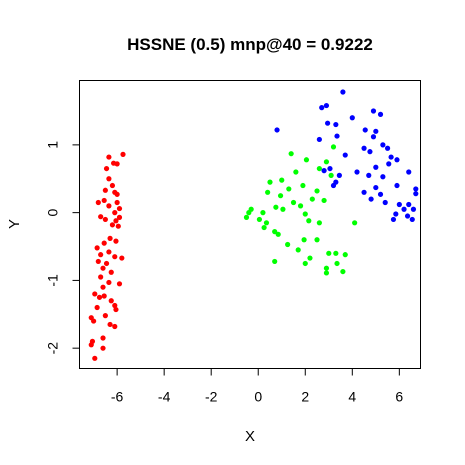 The height and width of the screenshot is (465, 465). Describe the element at coordinates (305, 397) in the screenshot. I see `x-tick-label: 2` at that location.